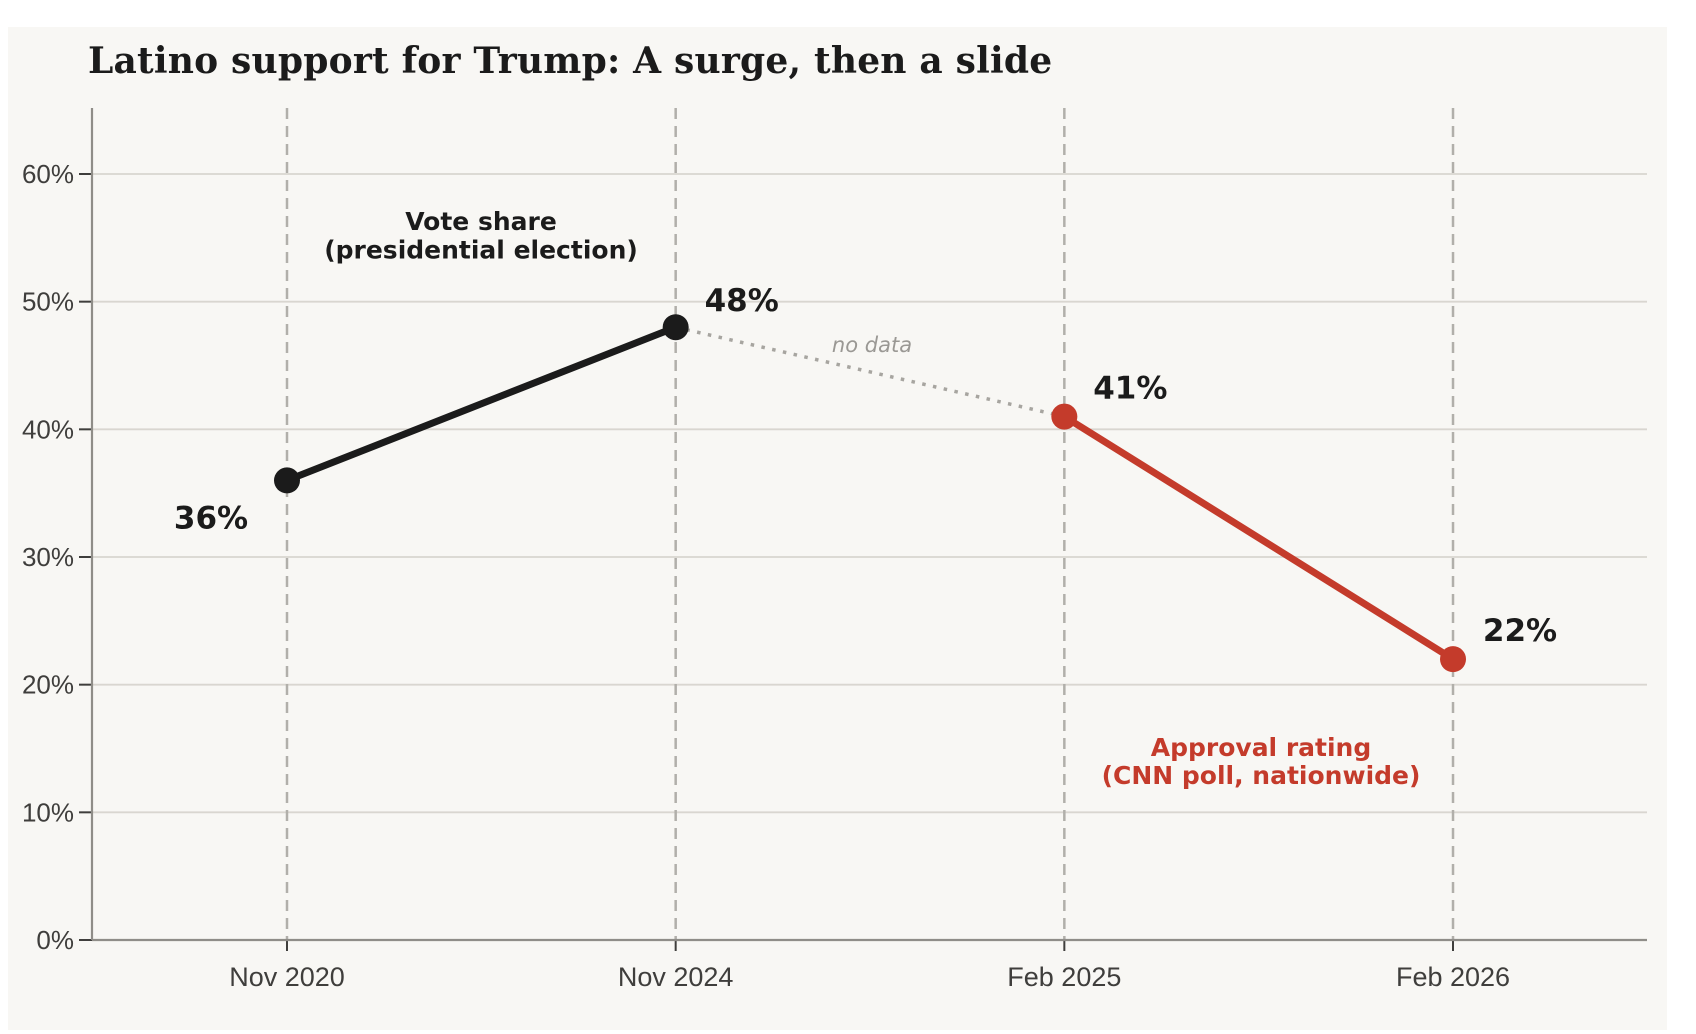 The width and height of the screenshot is (1696, 1034). Describe the element at coordinates (287, 977) in the screenshot. I see `x-tick-label: Nov 2020` at that location.